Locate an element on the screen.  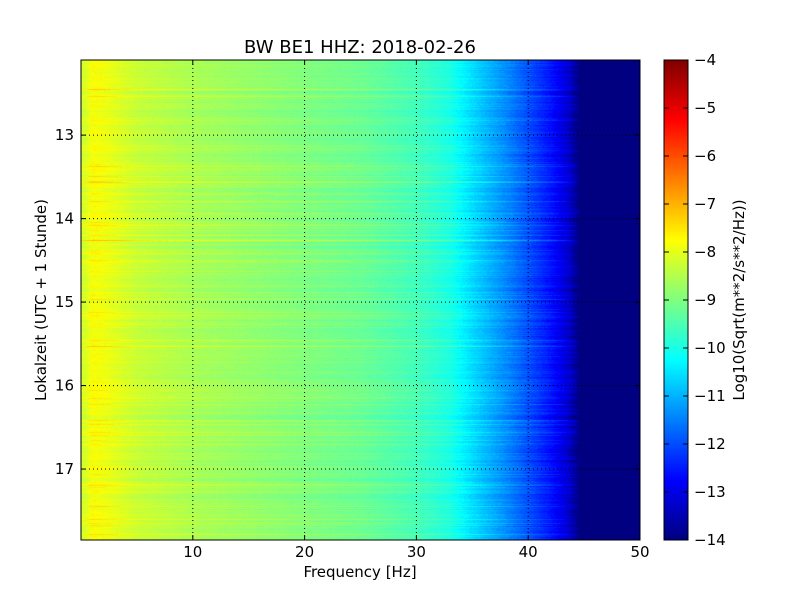
y-tick-label: 15 is located at coordinates (64, 302).